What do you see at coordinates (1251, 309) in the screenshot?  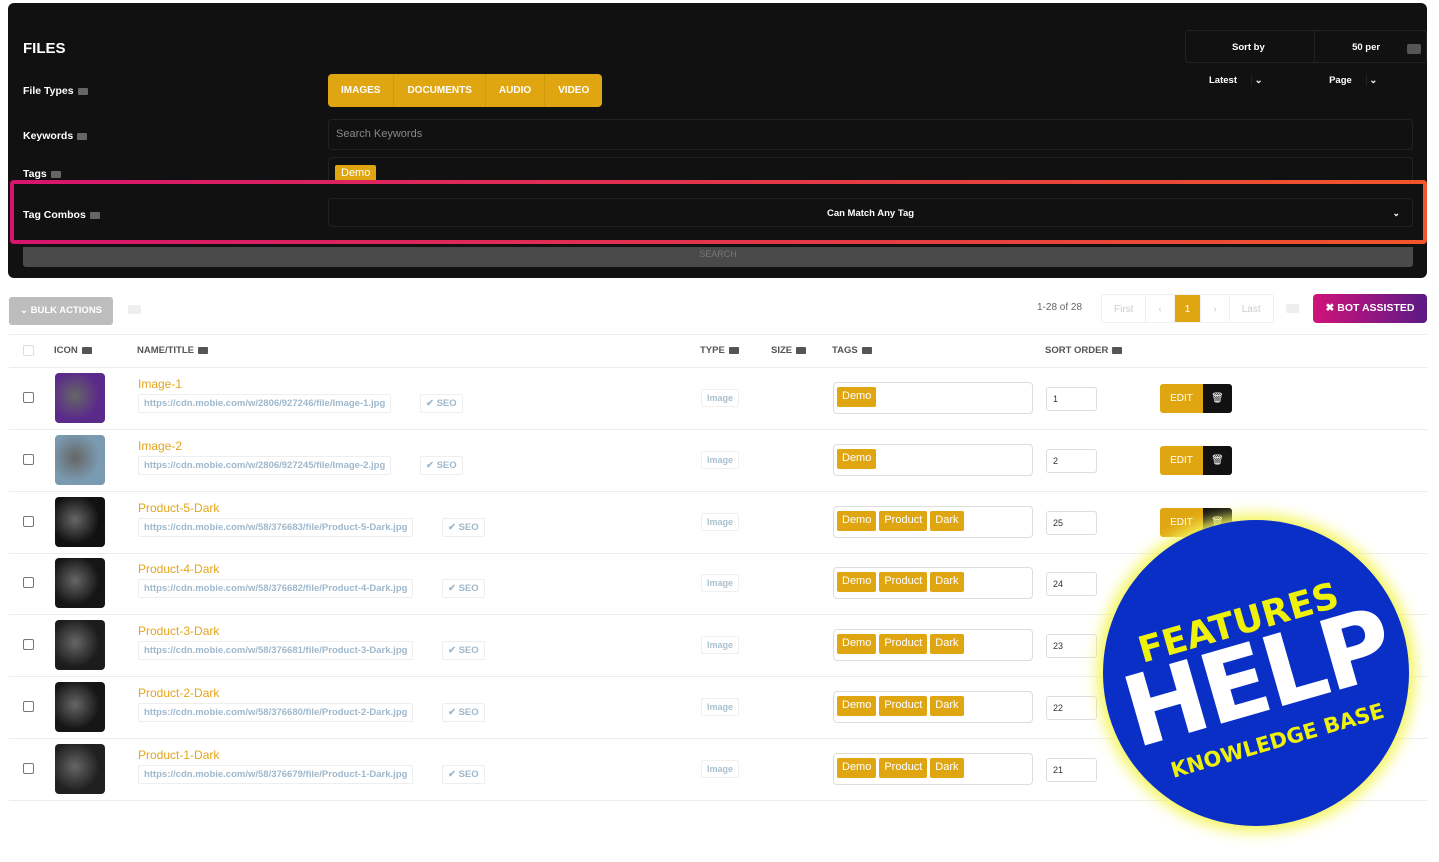 I see `page-last: Last` at bounding box center [1251, 309].